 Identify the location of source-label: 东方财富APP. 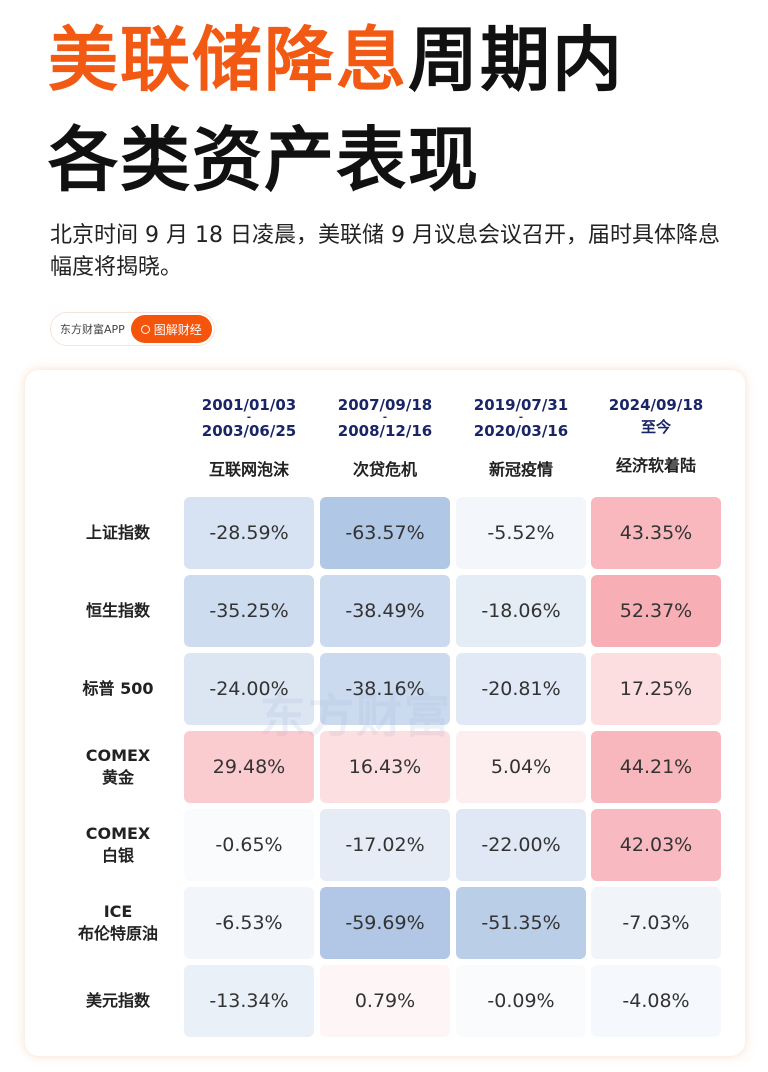
(92, 329).